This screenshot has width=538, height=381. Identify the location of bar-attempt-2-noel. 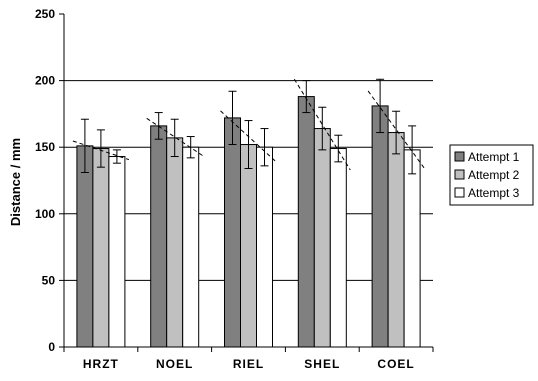
(175, 242).